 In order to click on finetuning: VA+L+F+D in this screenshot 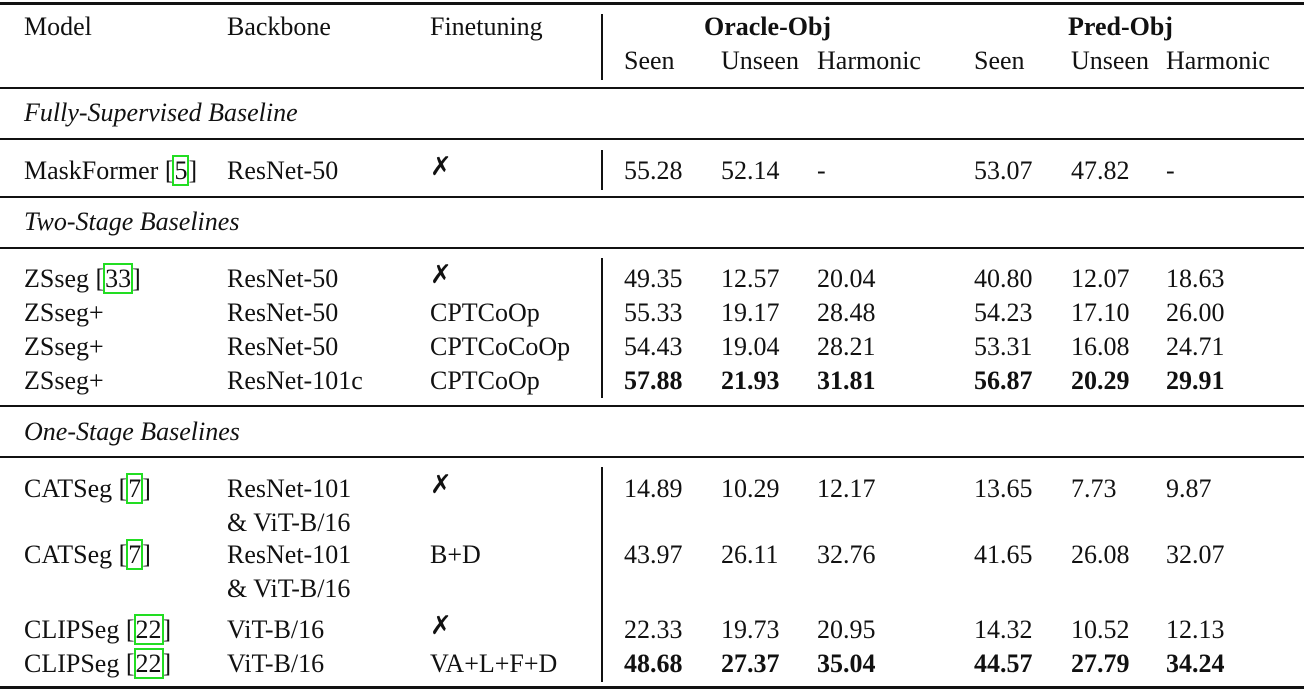, I will do `click(494, 663)`.